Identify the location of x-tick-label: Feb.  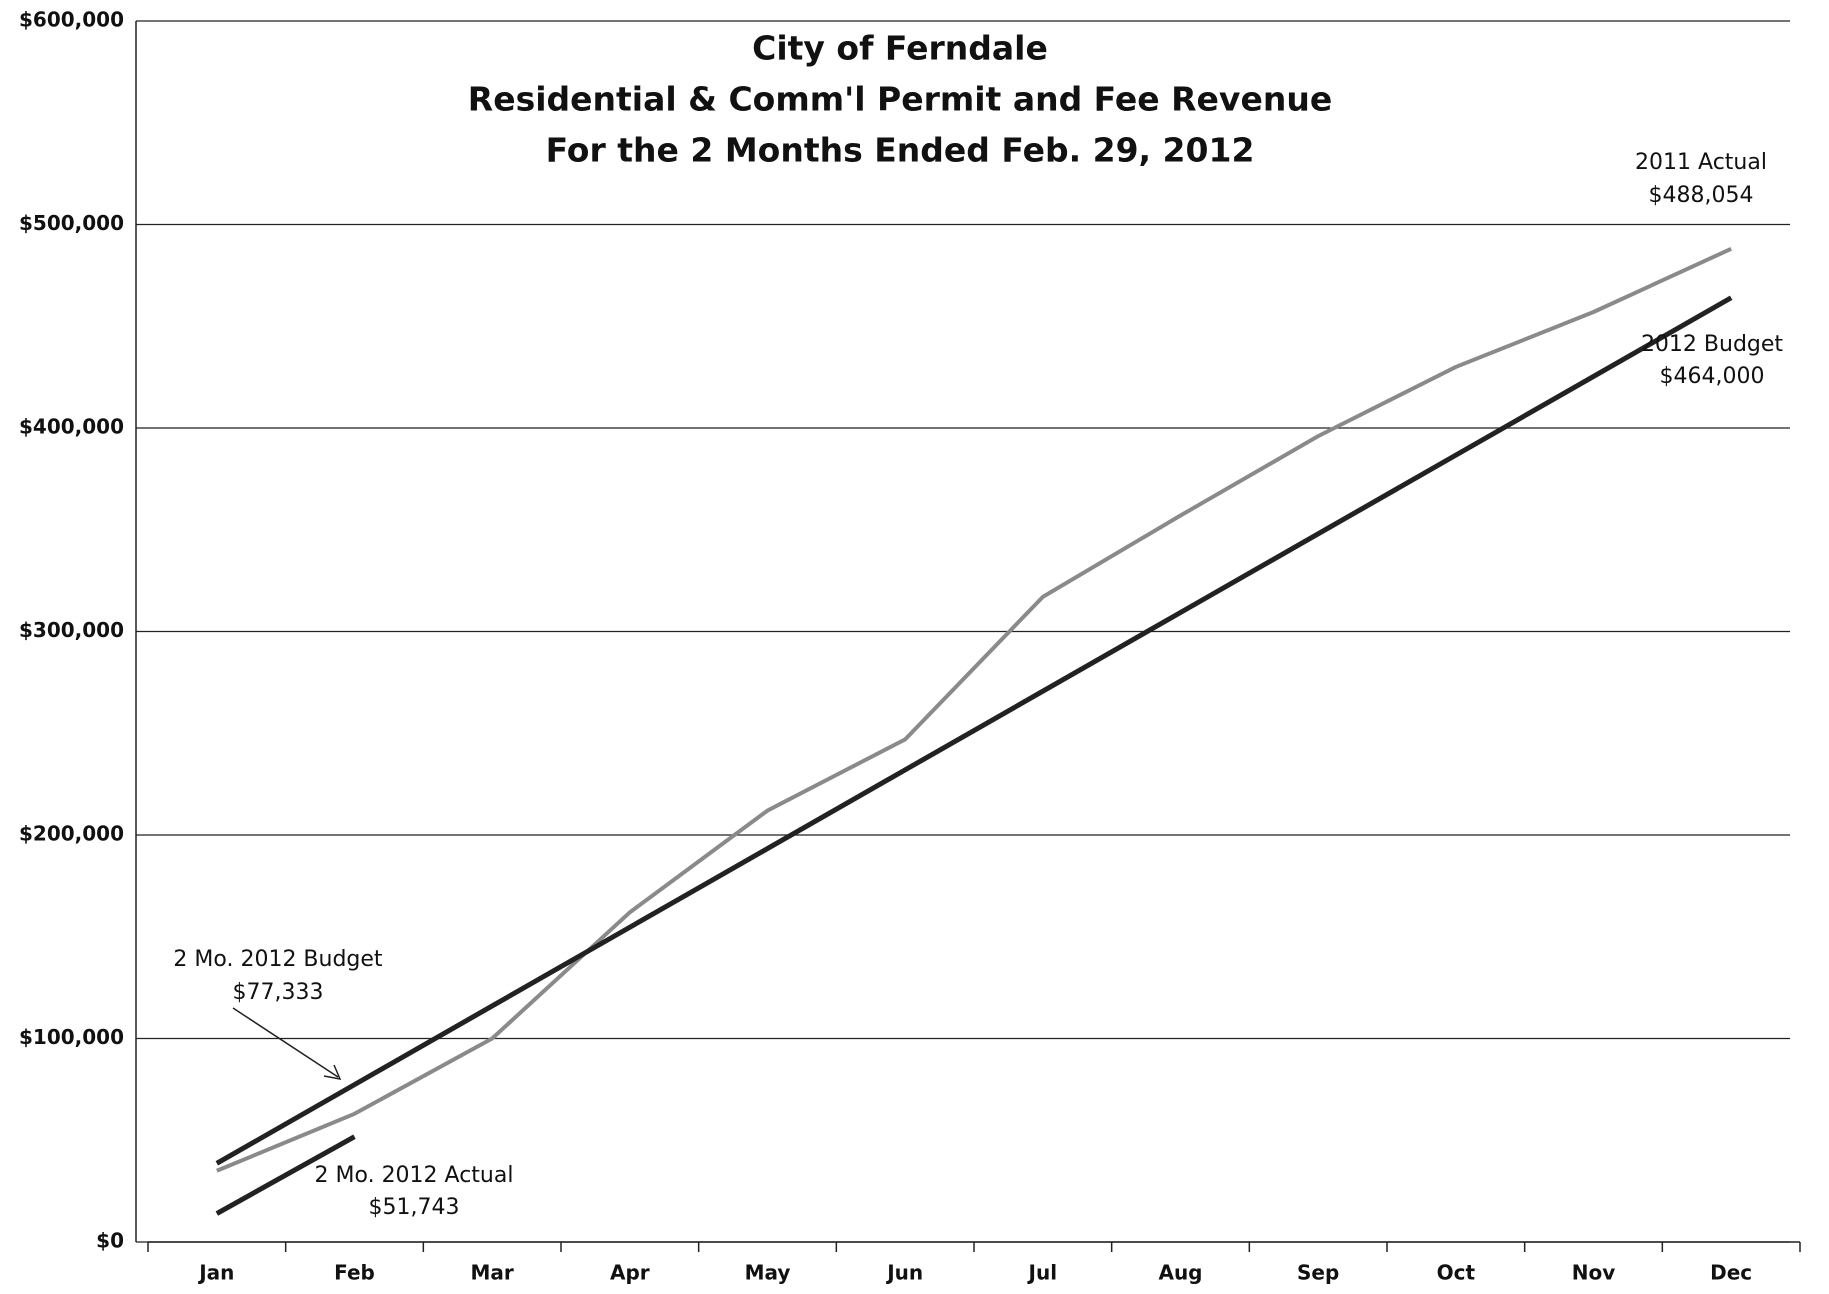
(354, 1273).